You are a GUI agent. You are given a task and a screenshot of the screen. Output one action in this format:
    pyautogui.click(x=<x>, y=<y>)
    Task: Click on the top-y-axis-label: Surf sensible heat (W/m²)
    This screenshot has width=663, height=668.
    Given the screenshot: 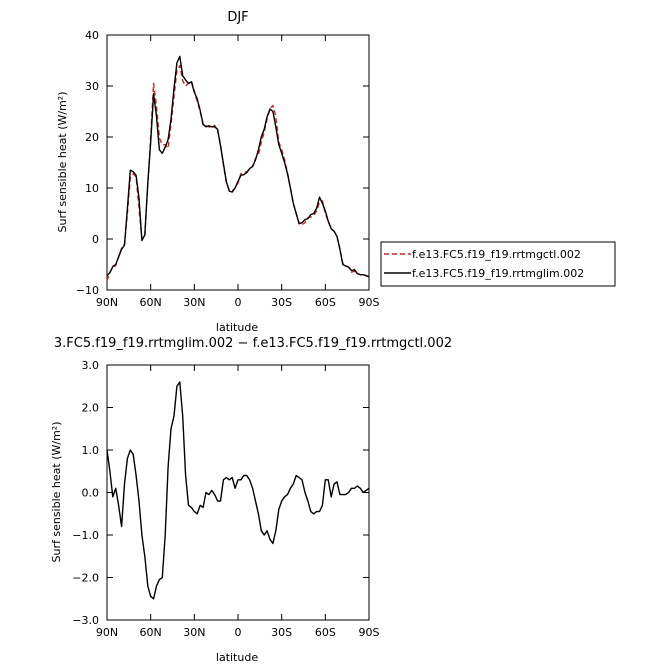 What is the action you would take?
    pyautogui.click(x=62, y=162)
    